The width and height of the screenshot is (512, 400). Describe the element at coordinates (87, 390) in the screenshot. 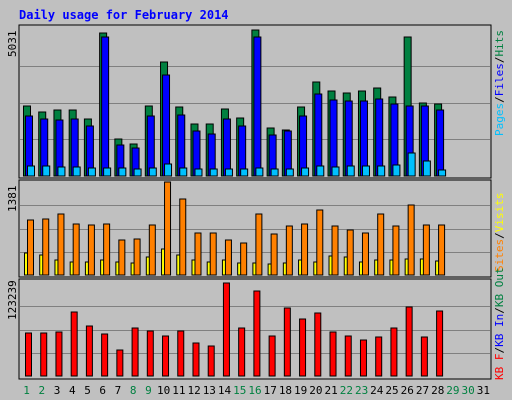

I see `x-label-day: 5` at that location.